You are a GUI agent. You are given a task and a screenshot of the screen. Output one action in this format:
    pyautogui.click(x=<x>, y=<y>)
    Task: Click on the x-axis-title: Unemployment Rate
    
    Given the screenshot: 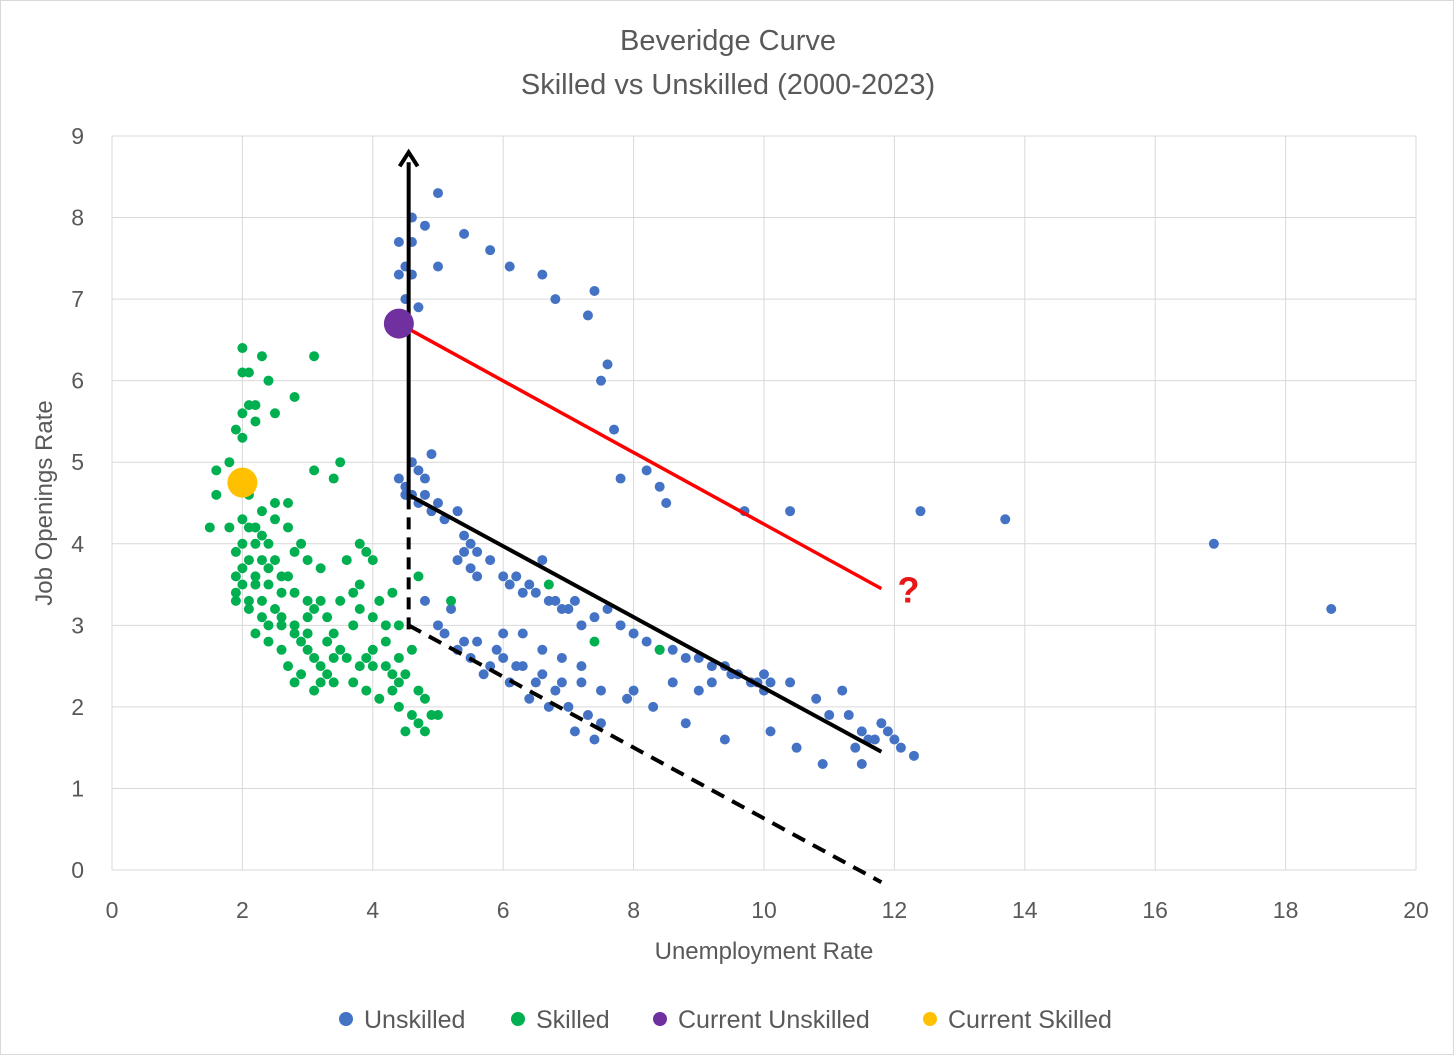 What is the action you would take?
    pyautogui.click(x=764, y=951)
    